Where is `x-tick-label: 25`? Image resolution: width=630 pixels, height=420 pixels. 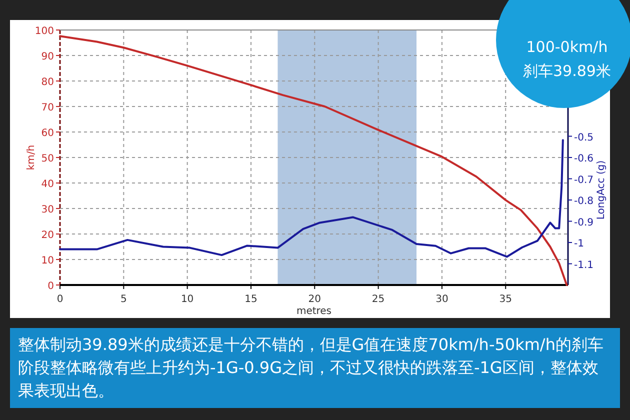
x-tick-label: 25 is located at coordinates (378, 299).